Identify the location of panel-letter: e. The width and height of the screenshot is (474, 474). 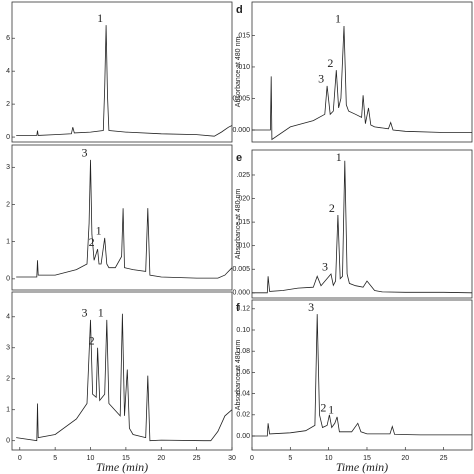
(239, 158).